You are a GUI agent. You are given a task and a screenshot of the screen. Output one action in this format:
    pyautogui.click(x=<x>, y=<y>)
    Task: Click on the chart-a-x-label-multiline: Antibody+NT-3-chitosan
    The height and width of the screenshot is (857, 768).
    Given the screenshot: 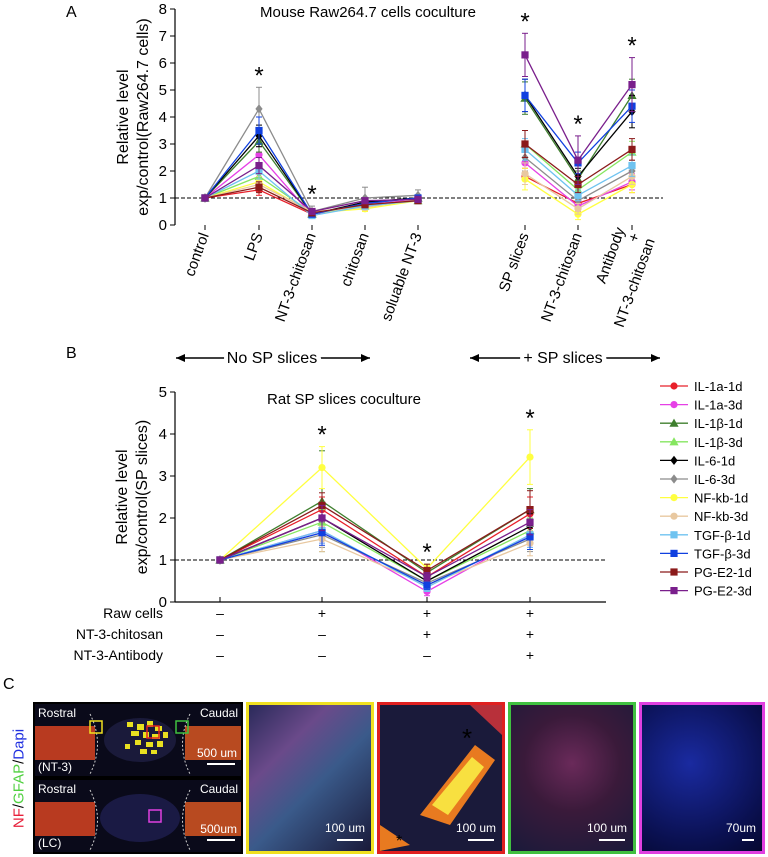 What is the action you would take?
    pyautogui.click(x=626, y=277)
    